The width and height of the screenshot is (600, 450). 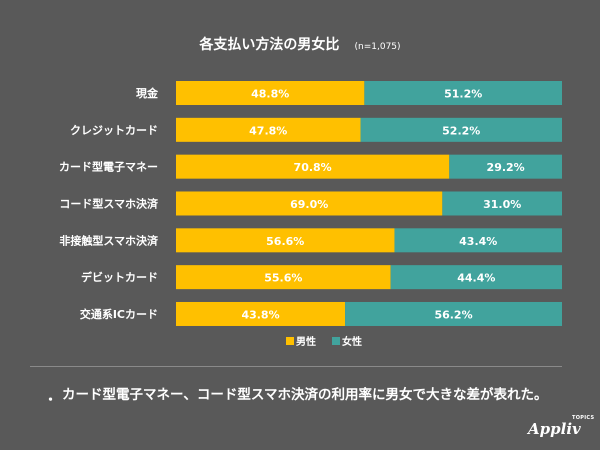 I want to click on data-label: 29.2%, so click(x=506, y=167).